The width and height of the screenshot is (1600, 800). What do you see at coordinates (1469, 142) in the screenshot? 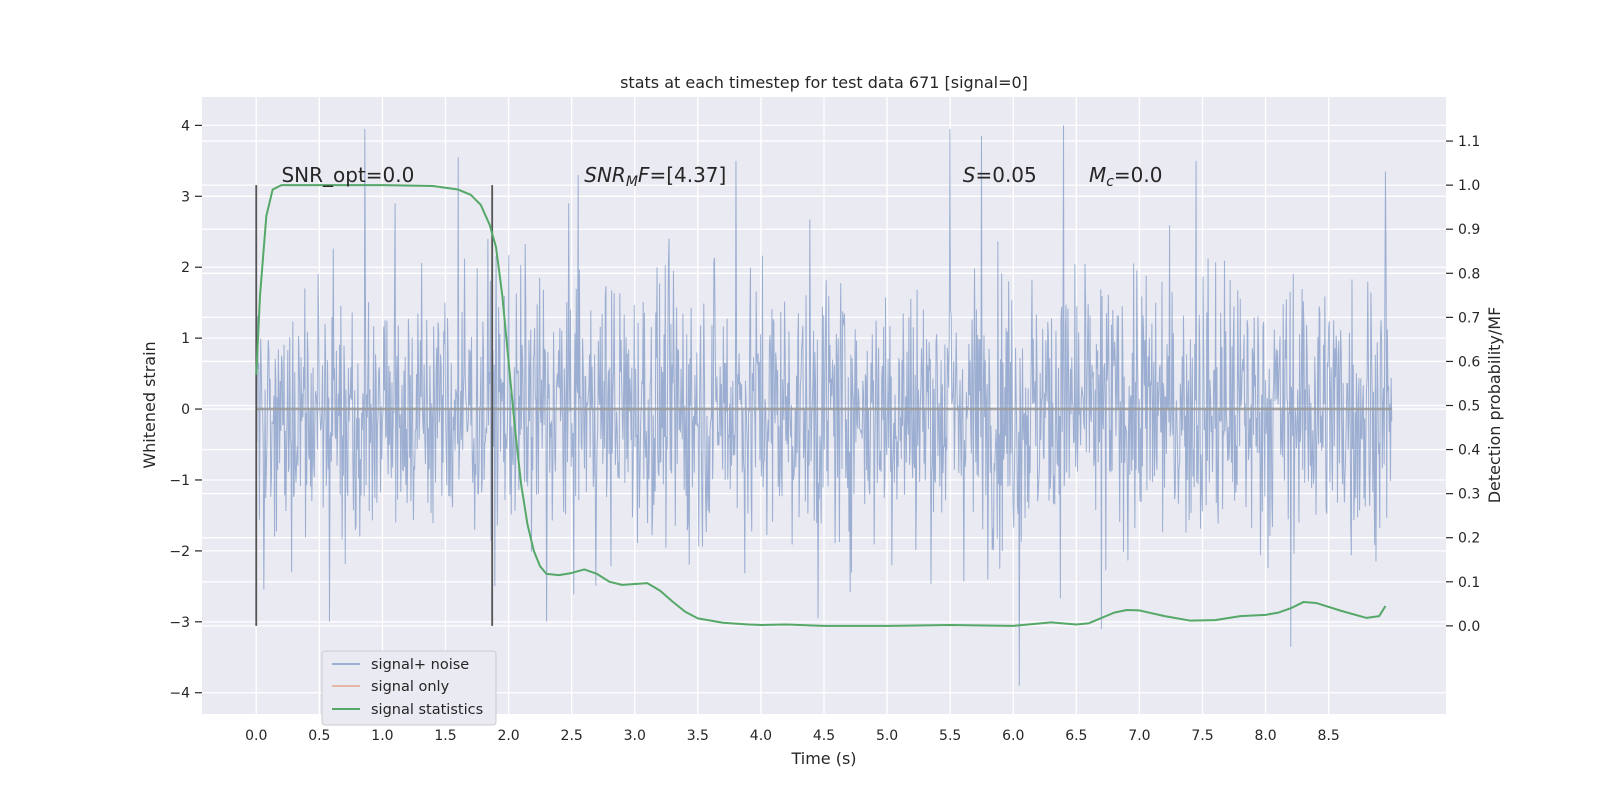
I see `y-right-tick-label: 1.1` at bounding box center [1469, 142].